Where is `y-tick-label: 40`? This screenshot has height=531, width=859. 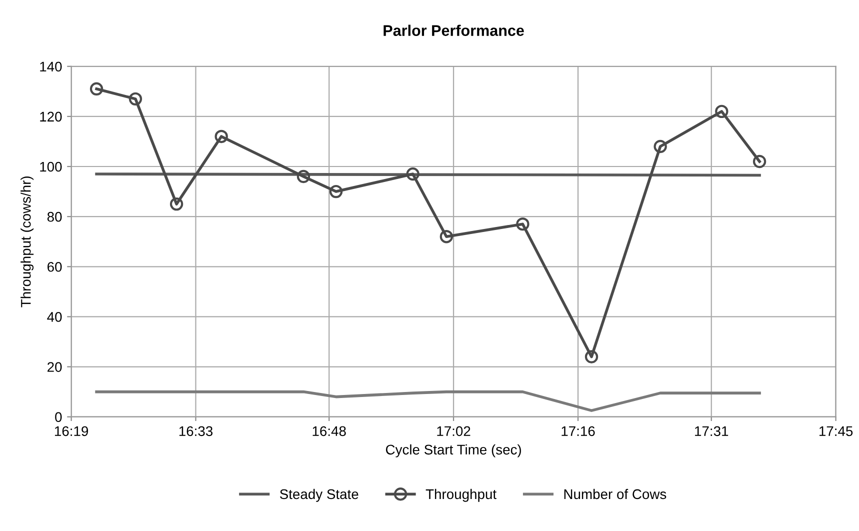
y-tick-label: 40 is located at coordinates (54, 317).